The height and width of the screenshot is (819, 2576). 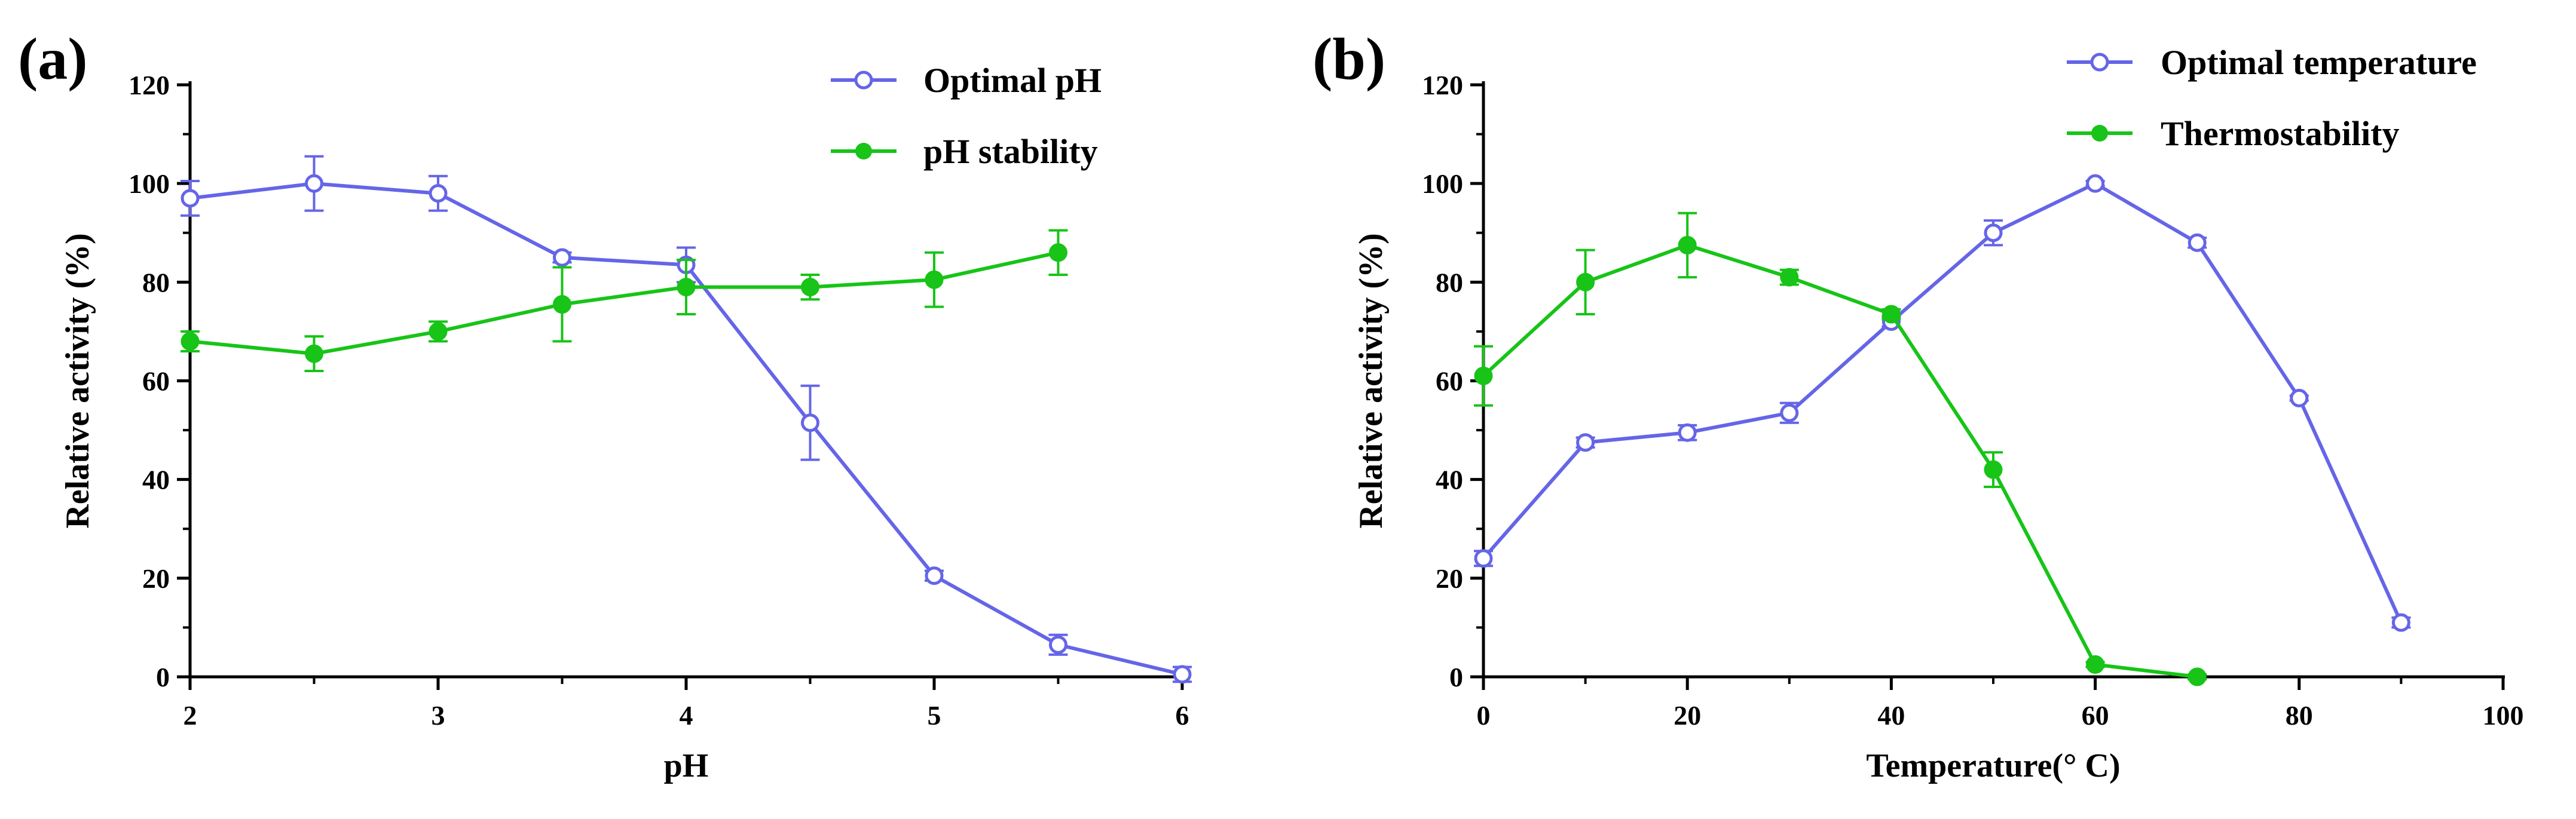 What do you see at coordinates (1993, 765) in the screenshot?
I see `x-axis-title: Temperature(° C)` at bounding box center [1993, 765].